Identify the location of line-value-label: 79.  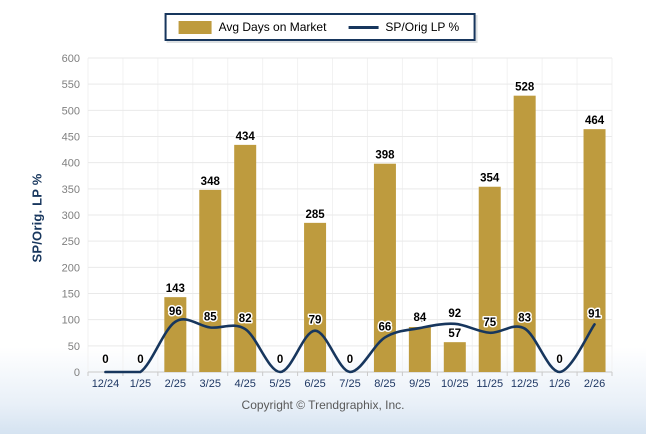
(315, 321).